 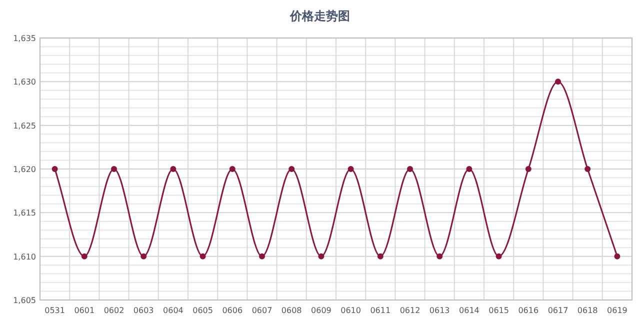 I want to click on x-tick-label: 0618, so click(x=587, y=310).